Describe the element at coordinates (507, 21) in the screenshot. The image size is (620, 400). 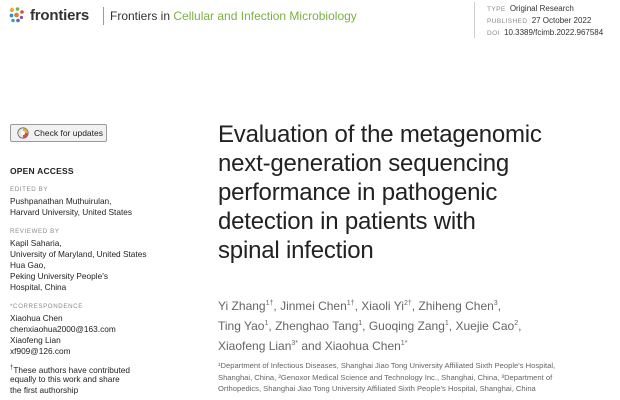
I see `published-label: PUBLISHED` at that location.